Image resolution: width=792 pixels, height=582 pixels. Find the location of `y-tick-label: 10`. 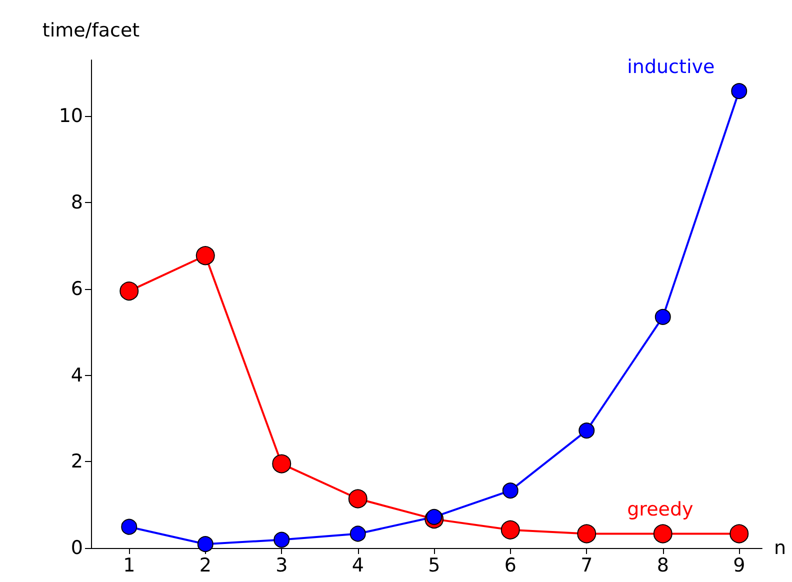

y-tick-label: 10 is located at coordinates (70, 116).